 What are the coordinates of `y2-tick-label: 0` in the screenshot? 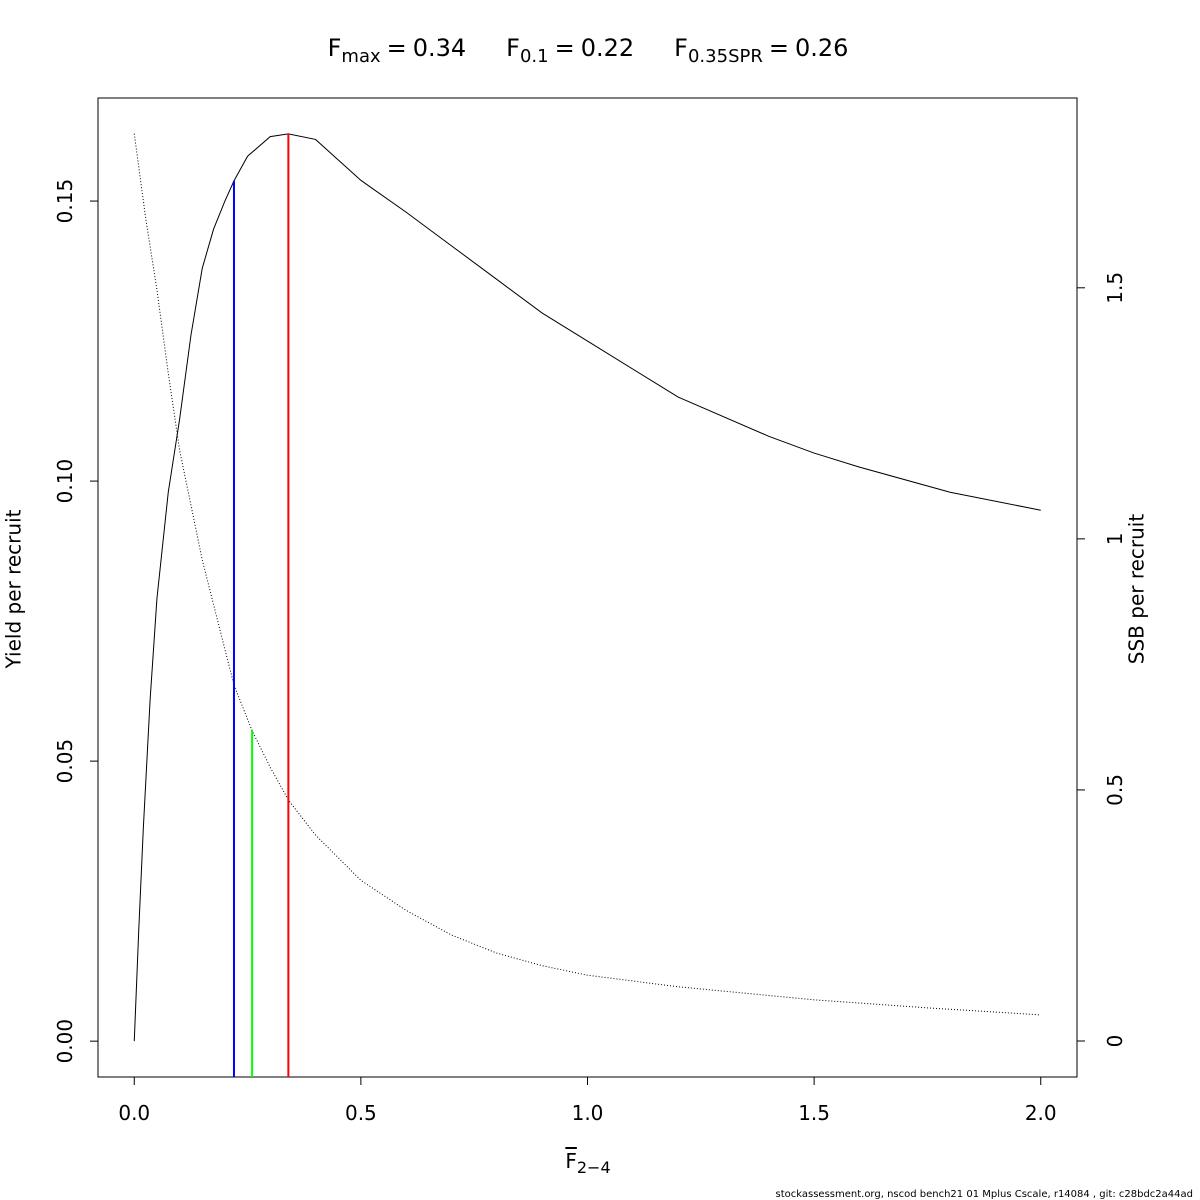 It's located at (1115, 1041).